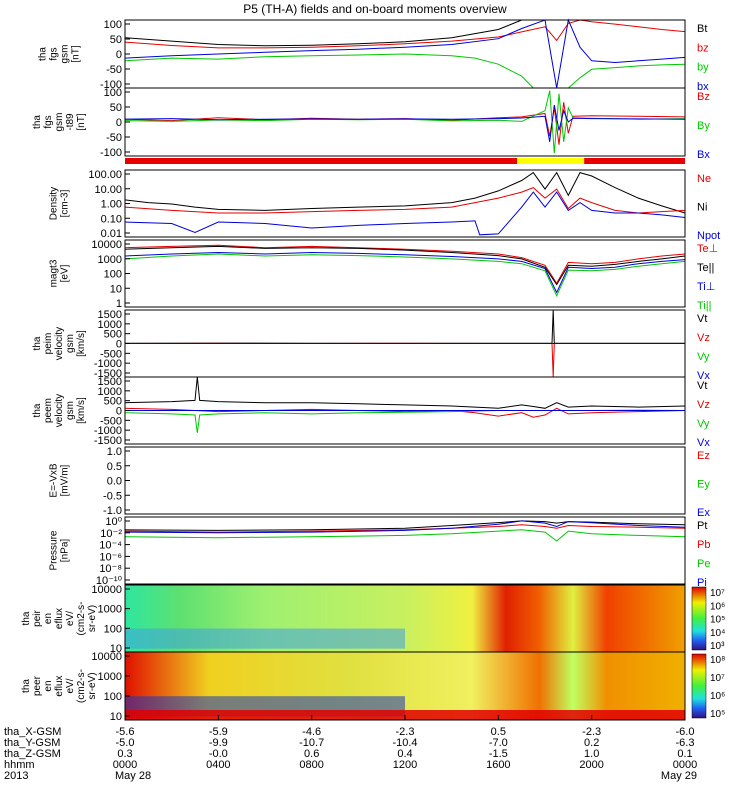 The width and height of the screenshot is (750, 800). What do you see at coordinates (679, 776) in the screenshot?
I see `orbit-value: May 29` at bounding box center [679, 776].